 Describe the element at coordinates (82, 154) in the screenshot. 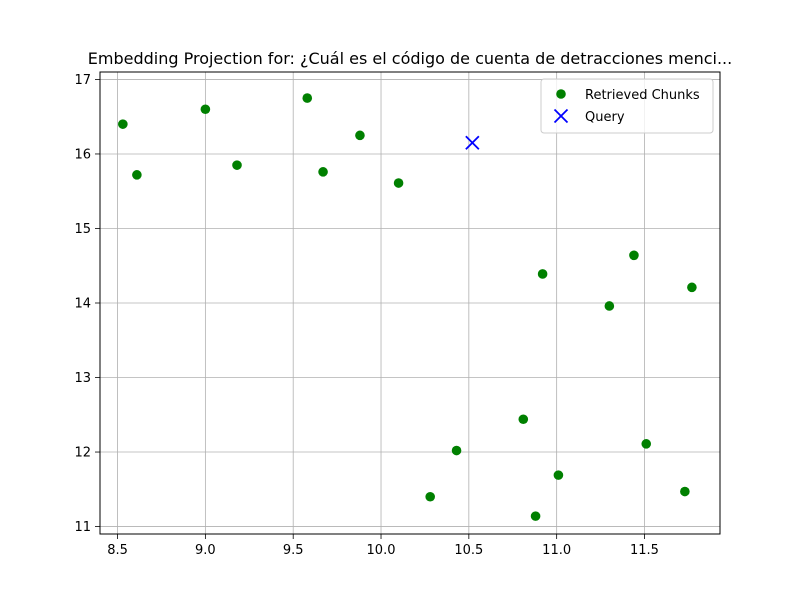

I see `y-tick-label: 16` at that location.